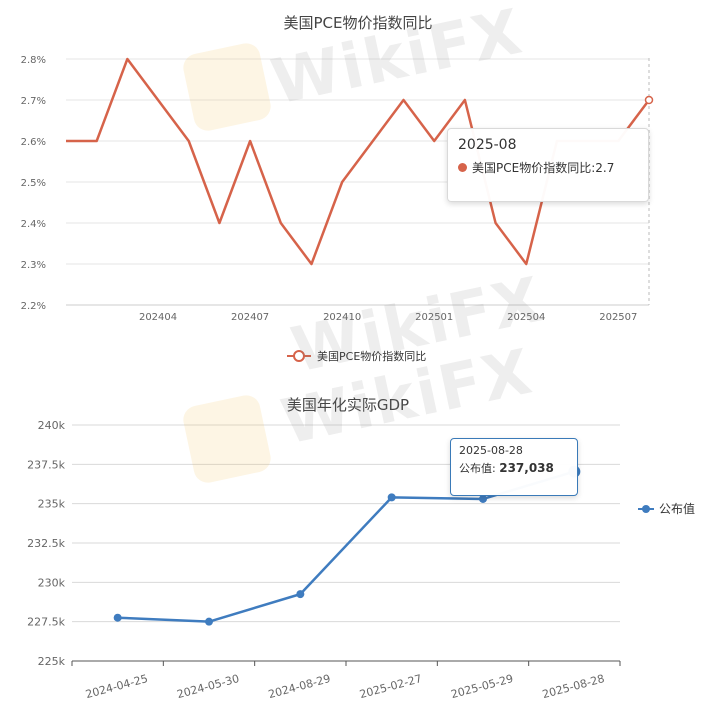 Image resolution: width=720 pixels, height=725 pixels. I want to click on pce-legend-label: 美国PCE物价指数同比, so click(371, 356).